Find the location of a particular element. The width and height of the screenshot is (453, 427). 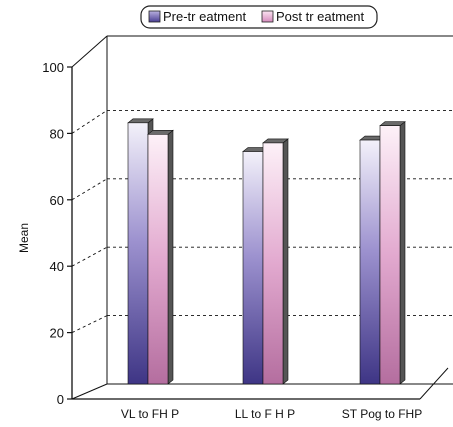

legend-box is located at coordinates (259, 17).